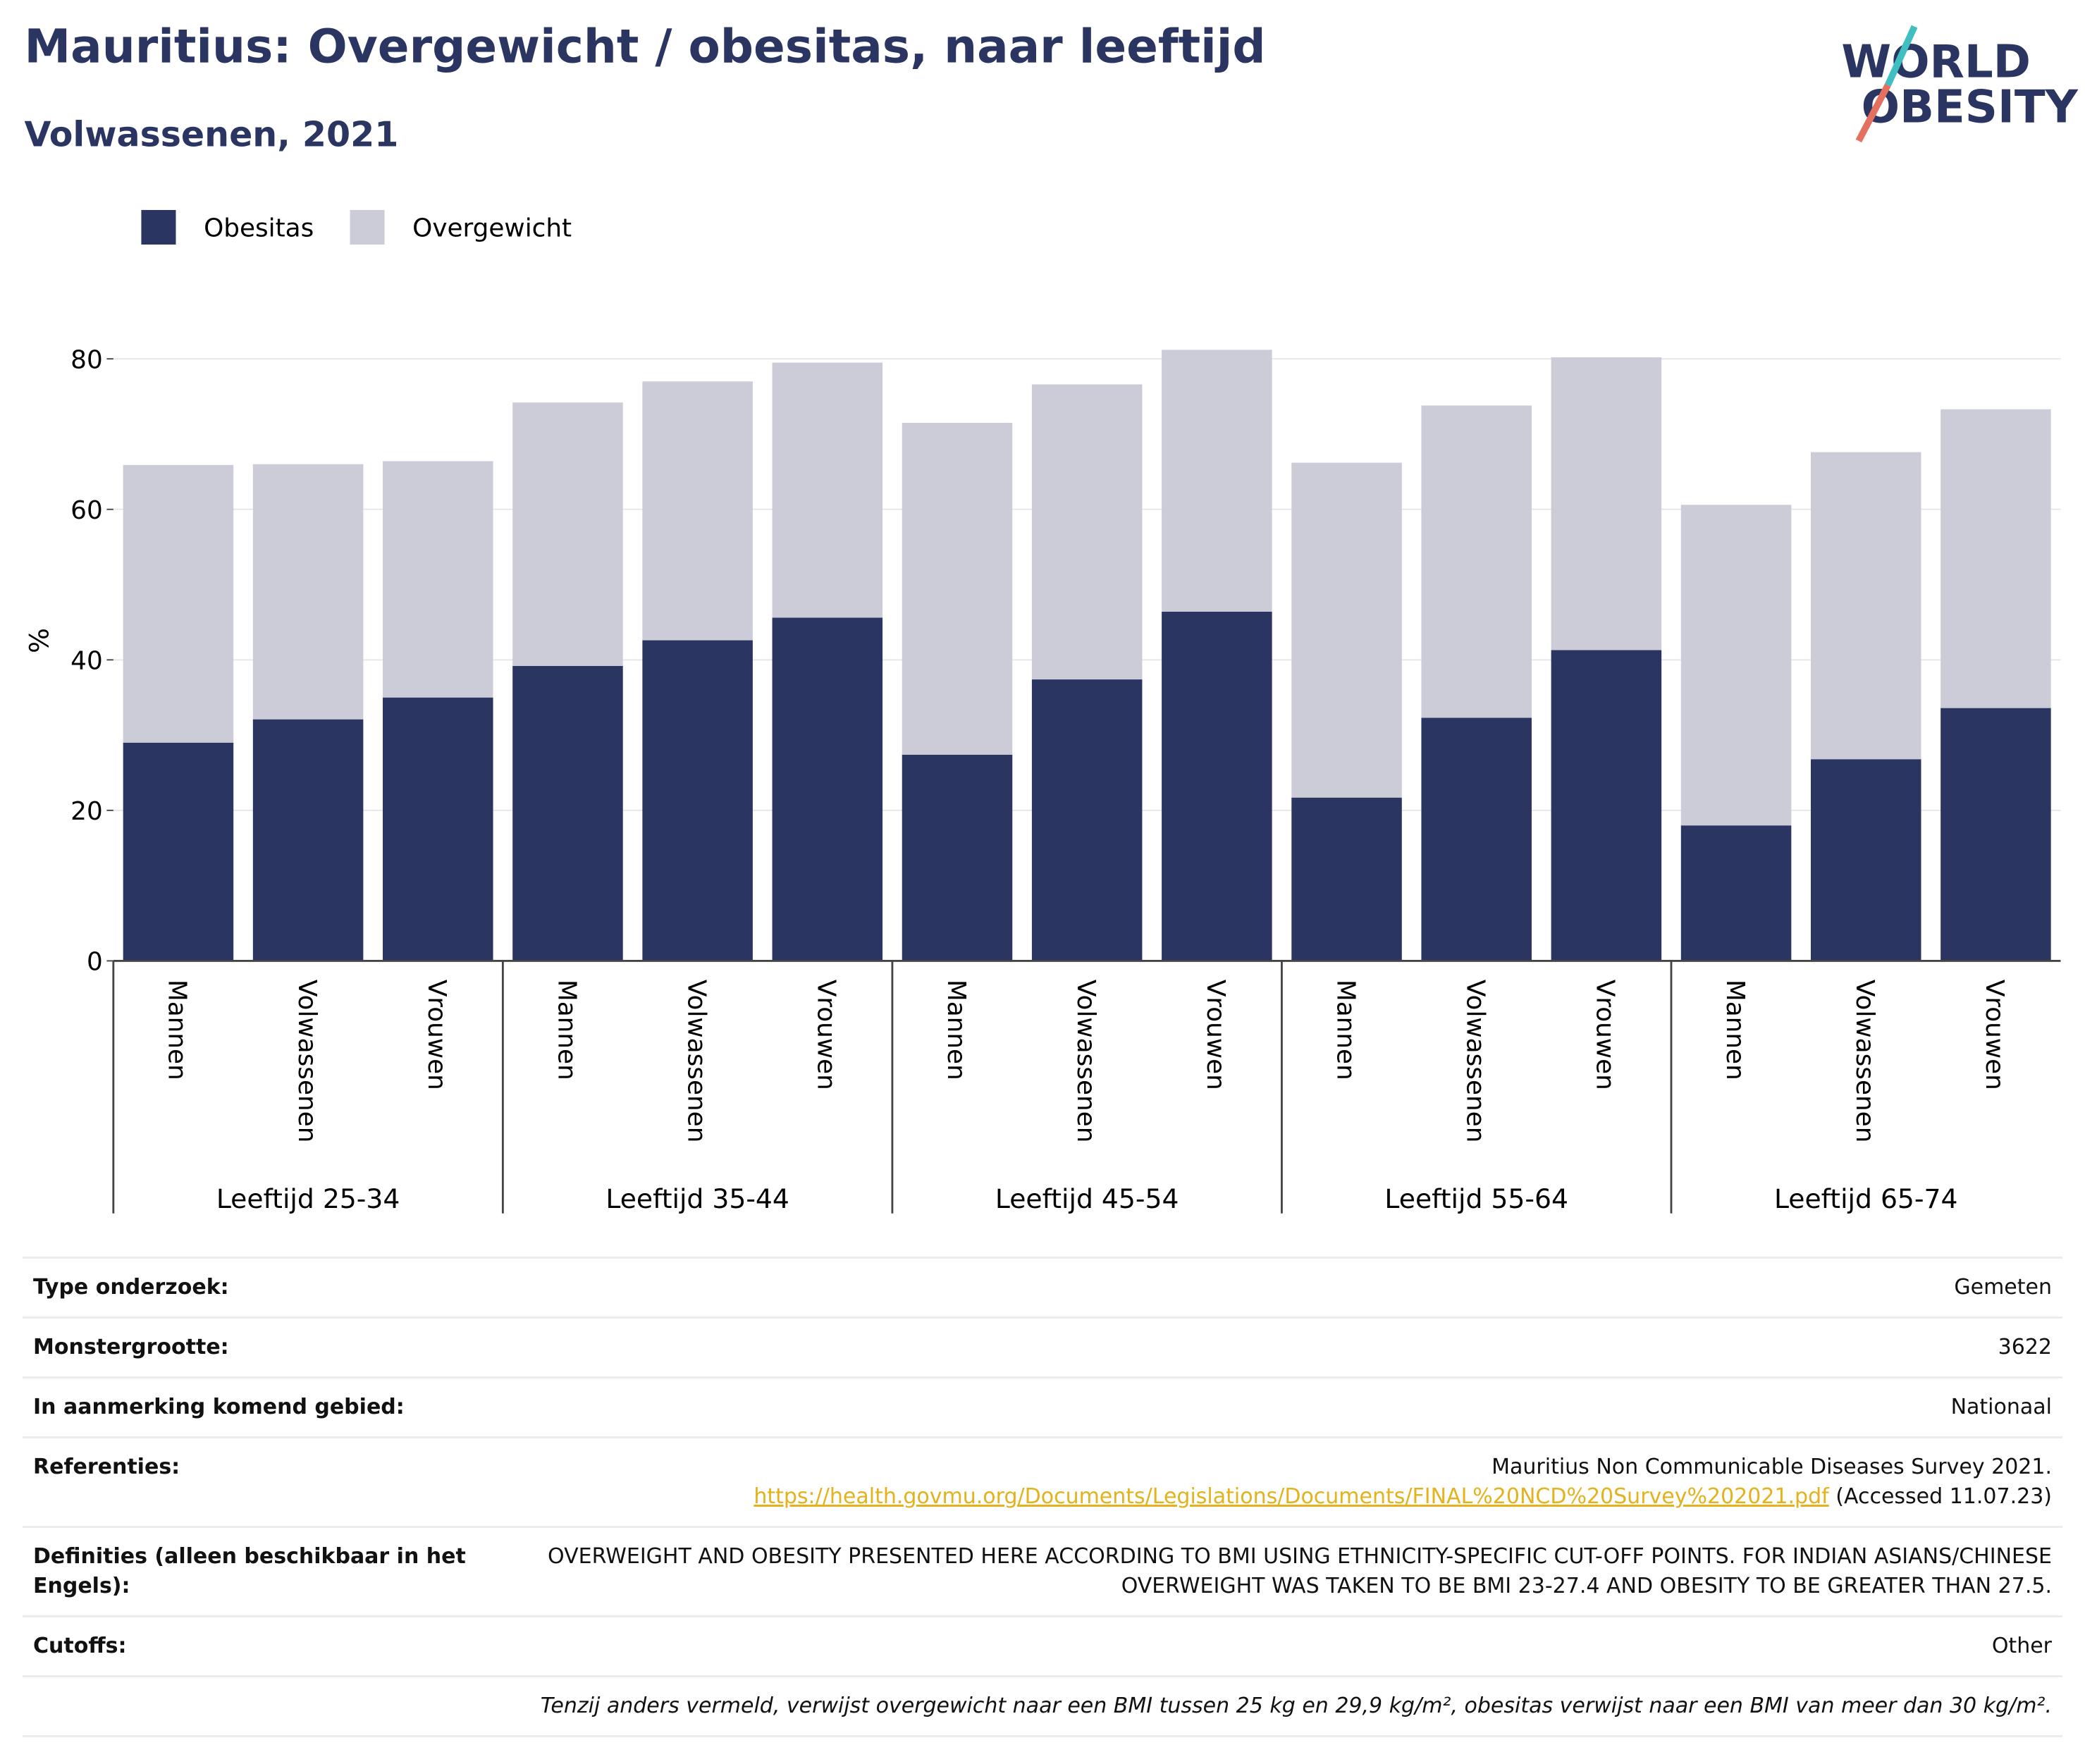  Describe the element at coordinates (1476, 1198) in the screenshot. I see `group-label: Leeftijd 55-64` at that location.